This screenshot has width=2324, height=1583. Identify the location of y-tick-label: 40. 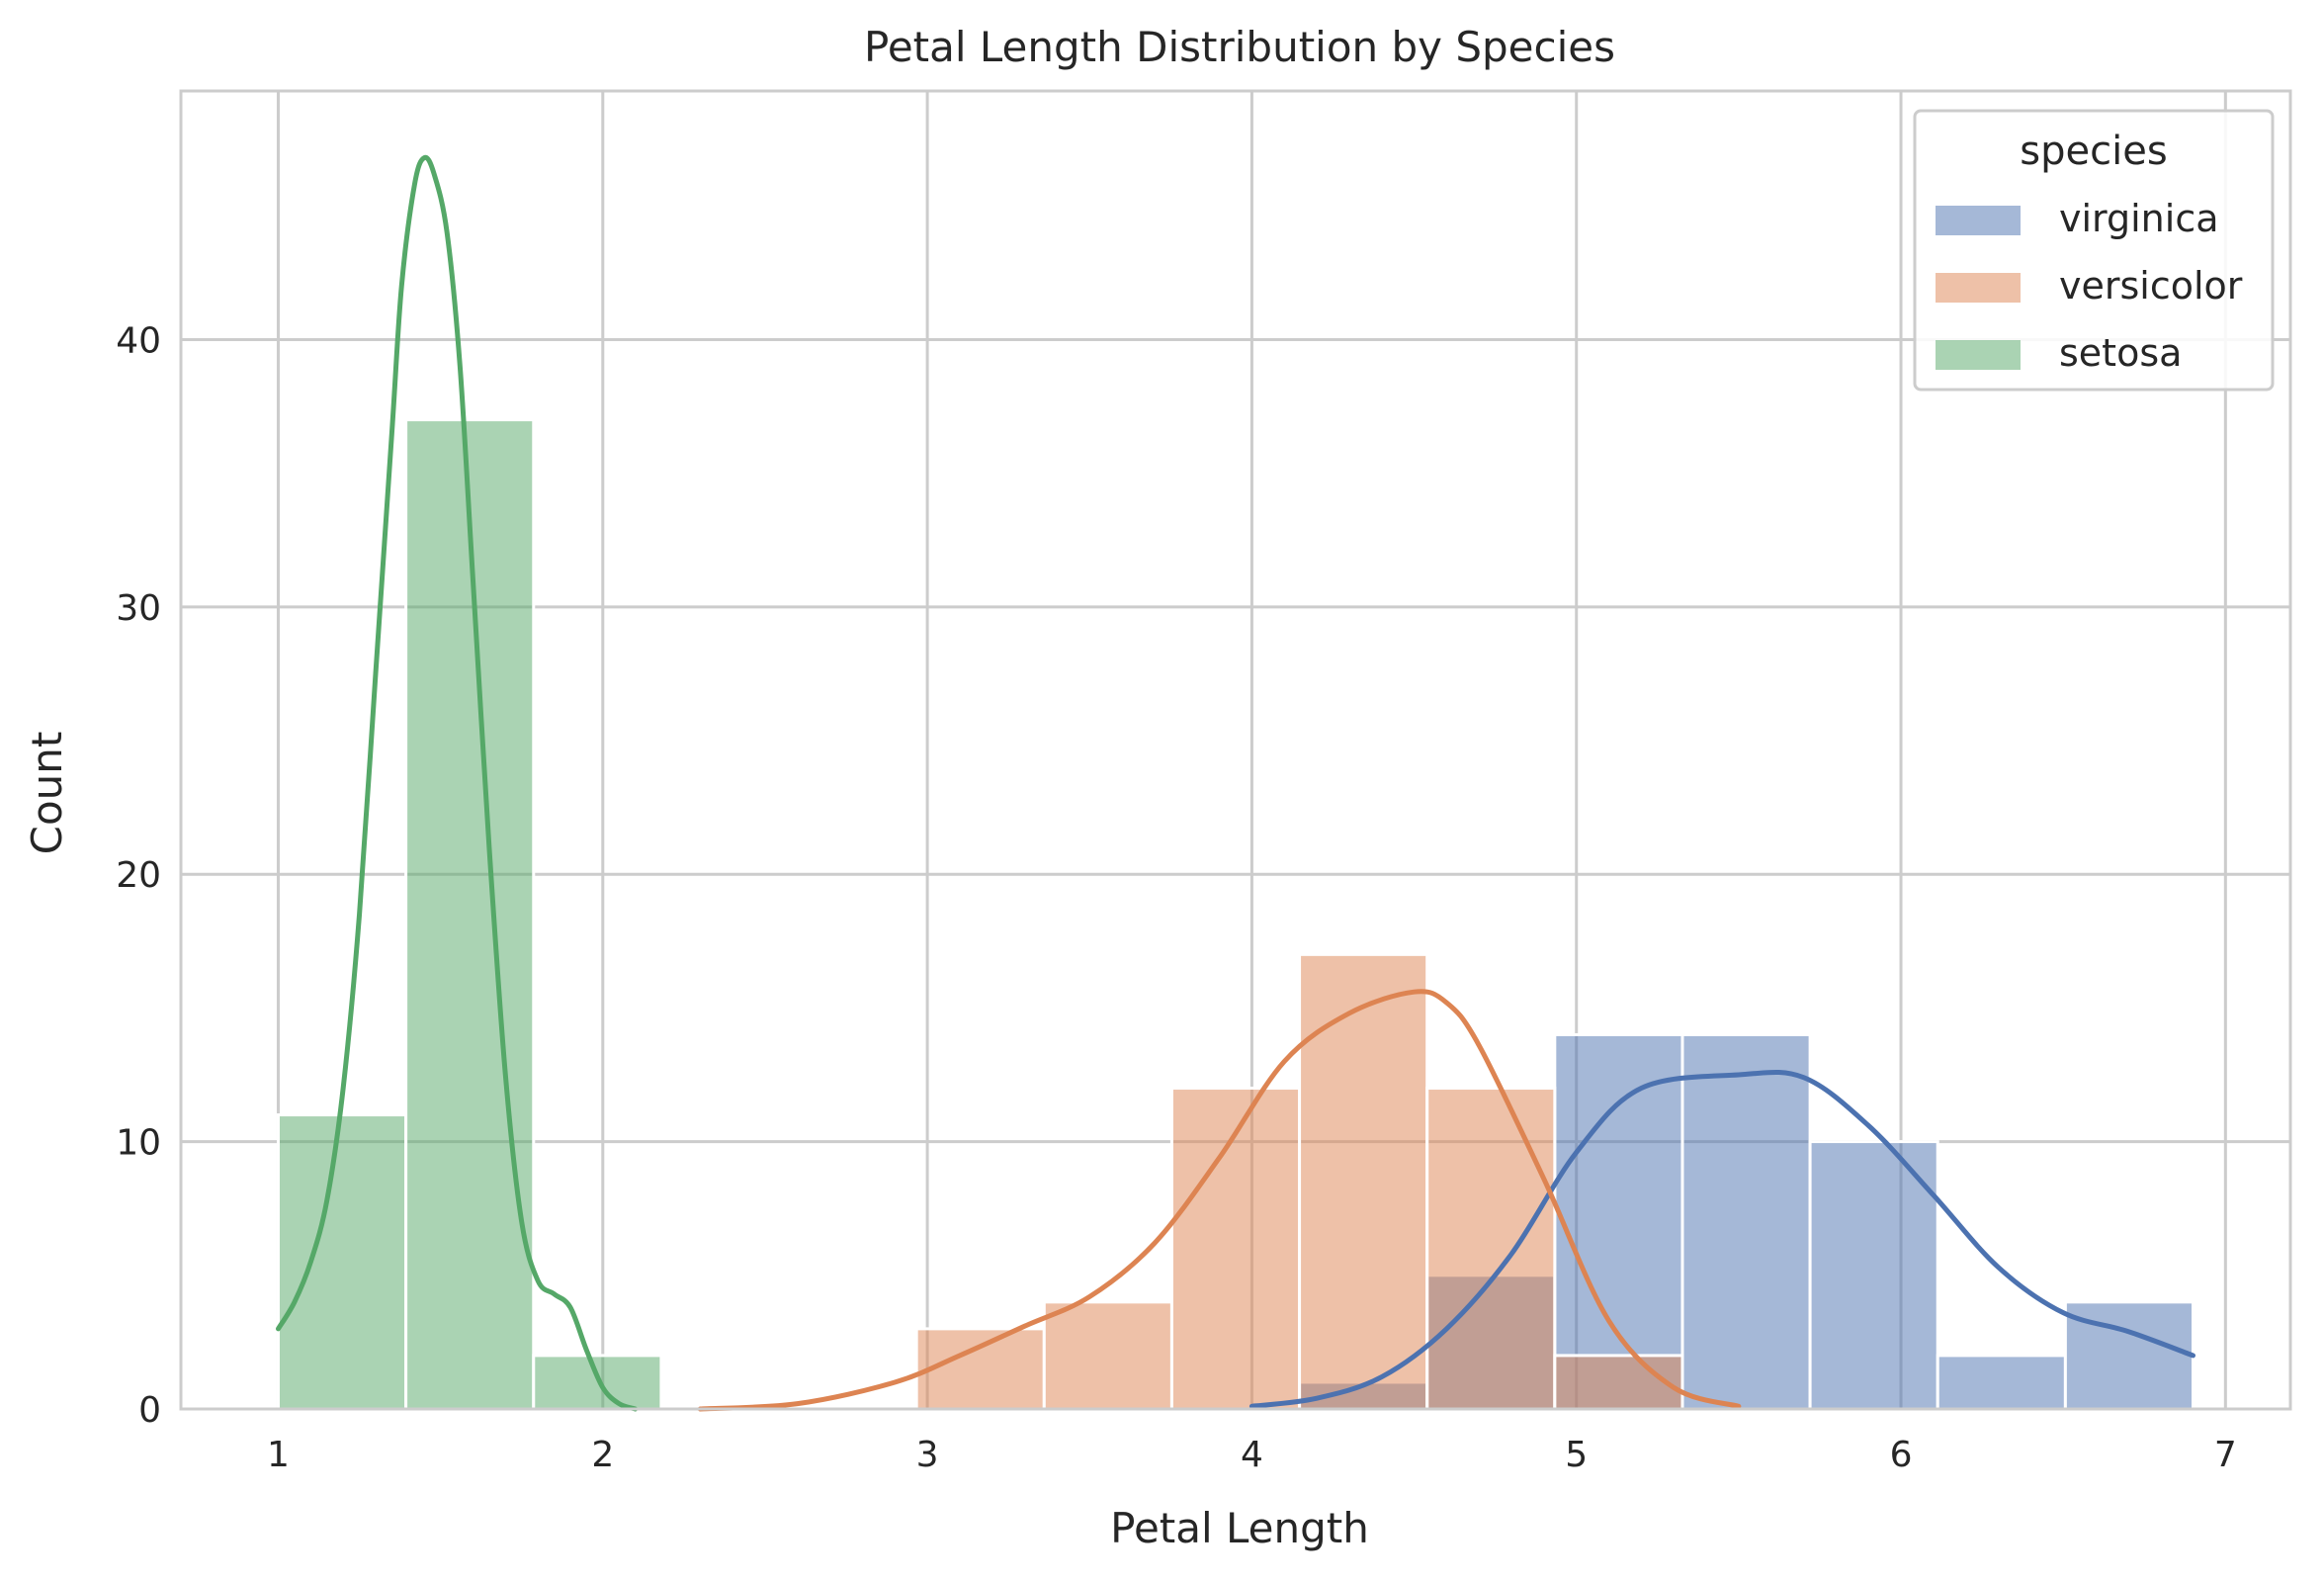
(138, 340).